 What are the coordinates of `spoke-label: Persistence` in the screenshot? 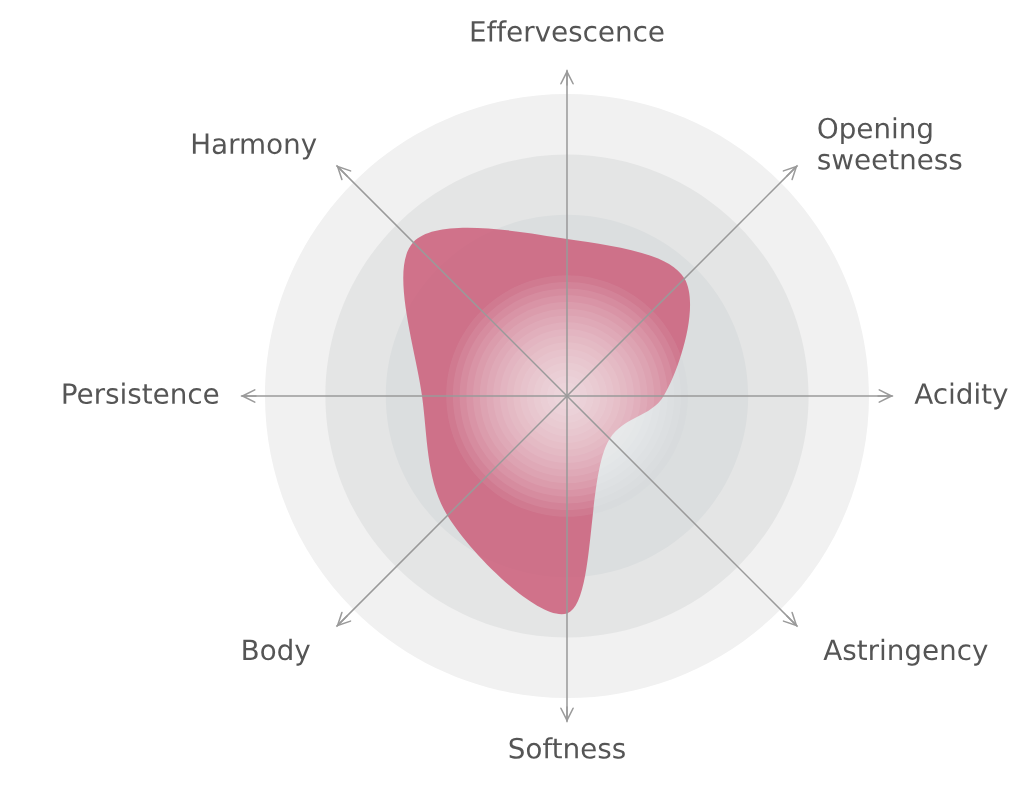 It's located at (141, 393).